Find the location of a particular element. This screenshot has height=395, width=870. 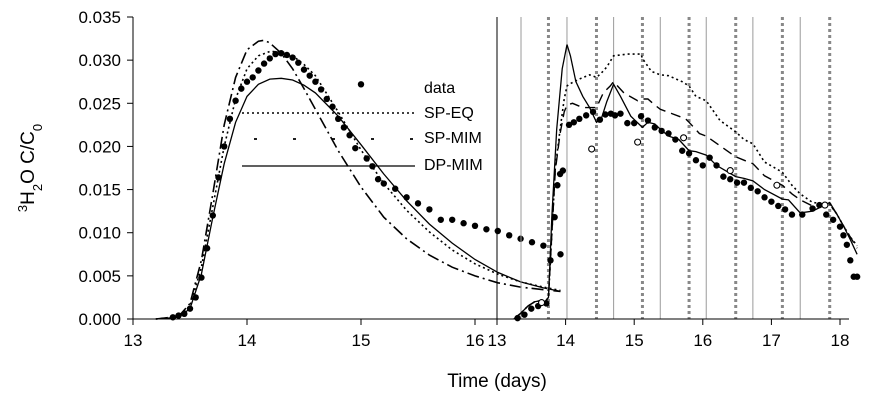

y-axis-title-o-c: O C/C is located at coordinates (28, 157).